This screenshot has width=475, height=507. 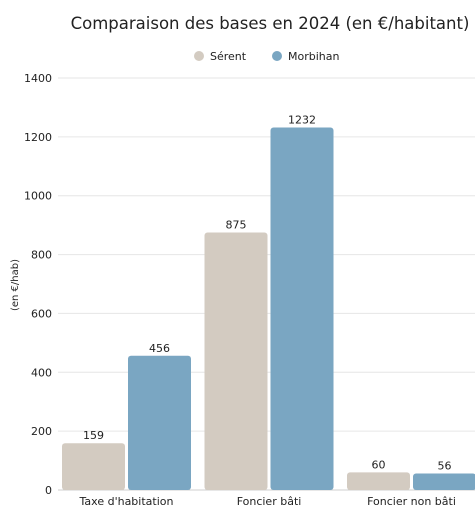 What do you see at coordinates (228, 56) in the screenshot?
I see `legend-label-serent: Sérent` at bounding box center [228, 56].